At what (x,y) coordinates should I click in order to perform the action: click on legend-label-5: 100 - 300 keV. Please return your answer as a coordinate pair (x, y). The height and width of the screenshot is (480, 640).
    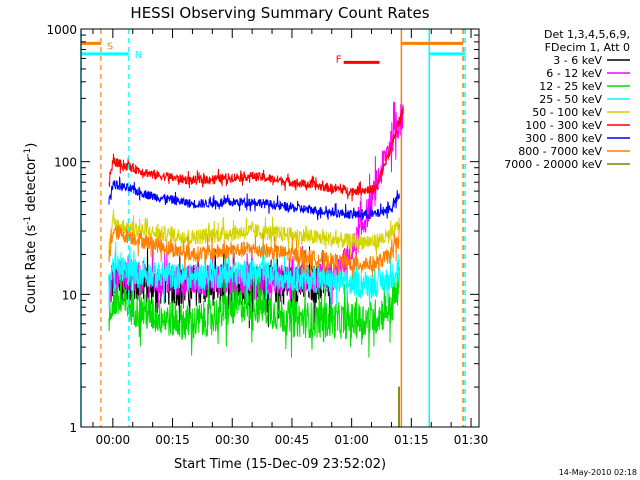
    Looking at the image, I should click on (563, 125).